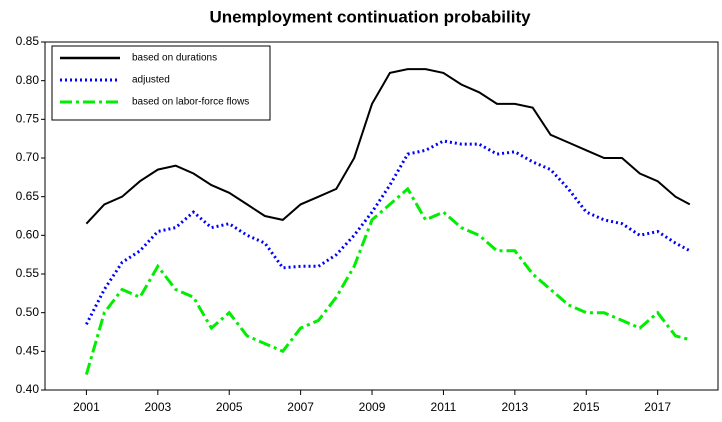  Describe the element at coordinates (28, 235) in the screenshot. I see `y-tick-label: 0.60` at that location.